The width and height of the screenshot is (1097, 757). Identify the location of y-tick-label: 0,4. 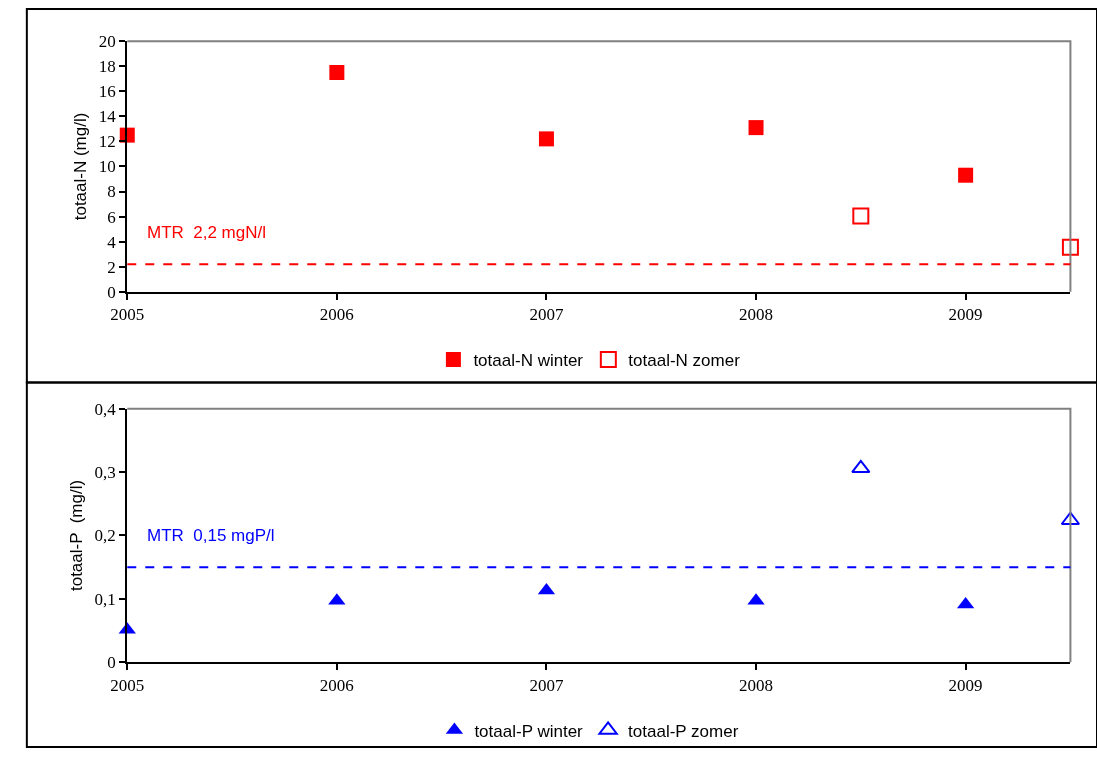
(105, 409).